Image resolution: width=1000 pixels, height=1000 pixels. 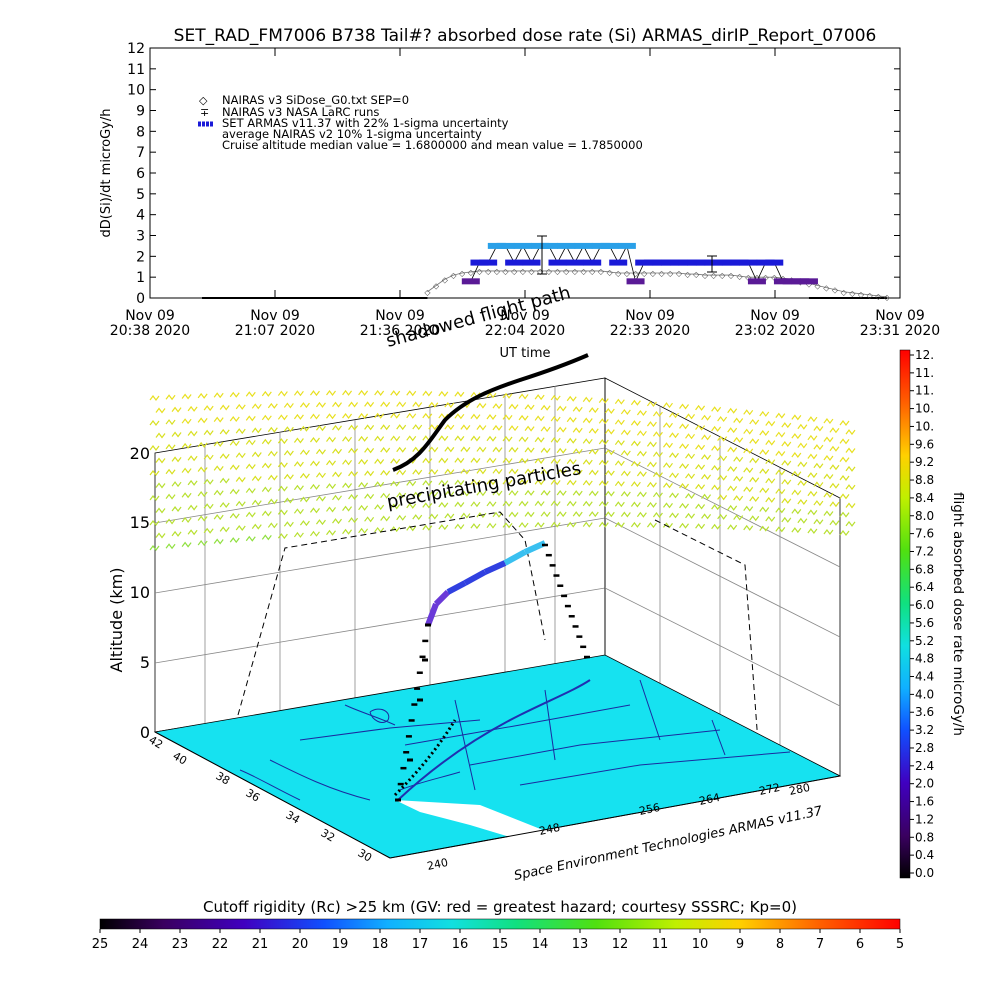 I want to click on right-tick-label: 3.6, so click(x=924, y=712).